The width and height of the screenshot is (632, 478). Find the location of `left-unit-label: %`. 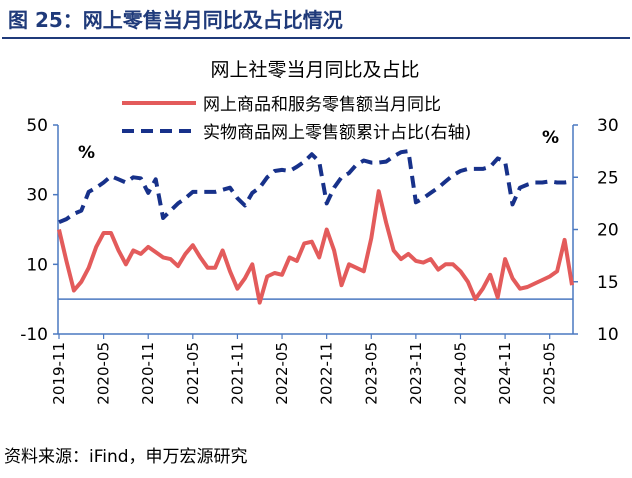

left-unit-label: % is located at coordinates (86, 153).